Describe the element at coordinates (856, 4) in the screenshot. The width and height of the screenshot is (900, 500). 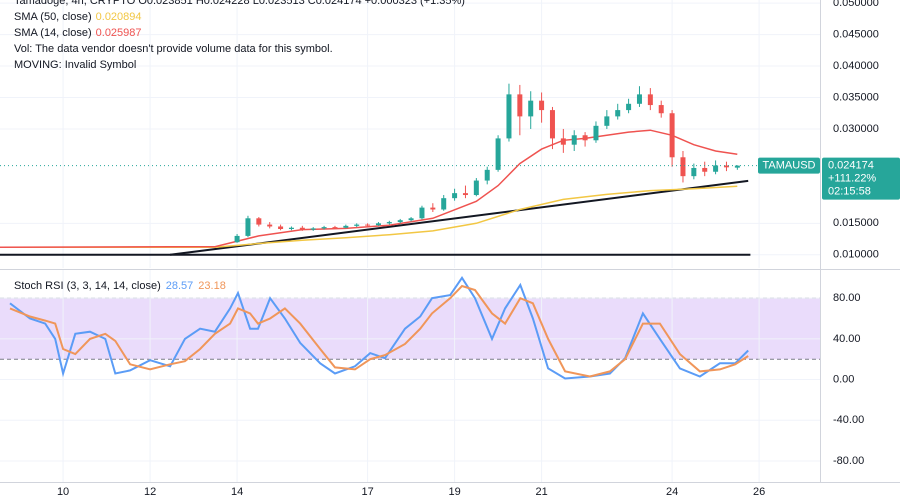
I see `y-tick-label: 0.050000` at that location.